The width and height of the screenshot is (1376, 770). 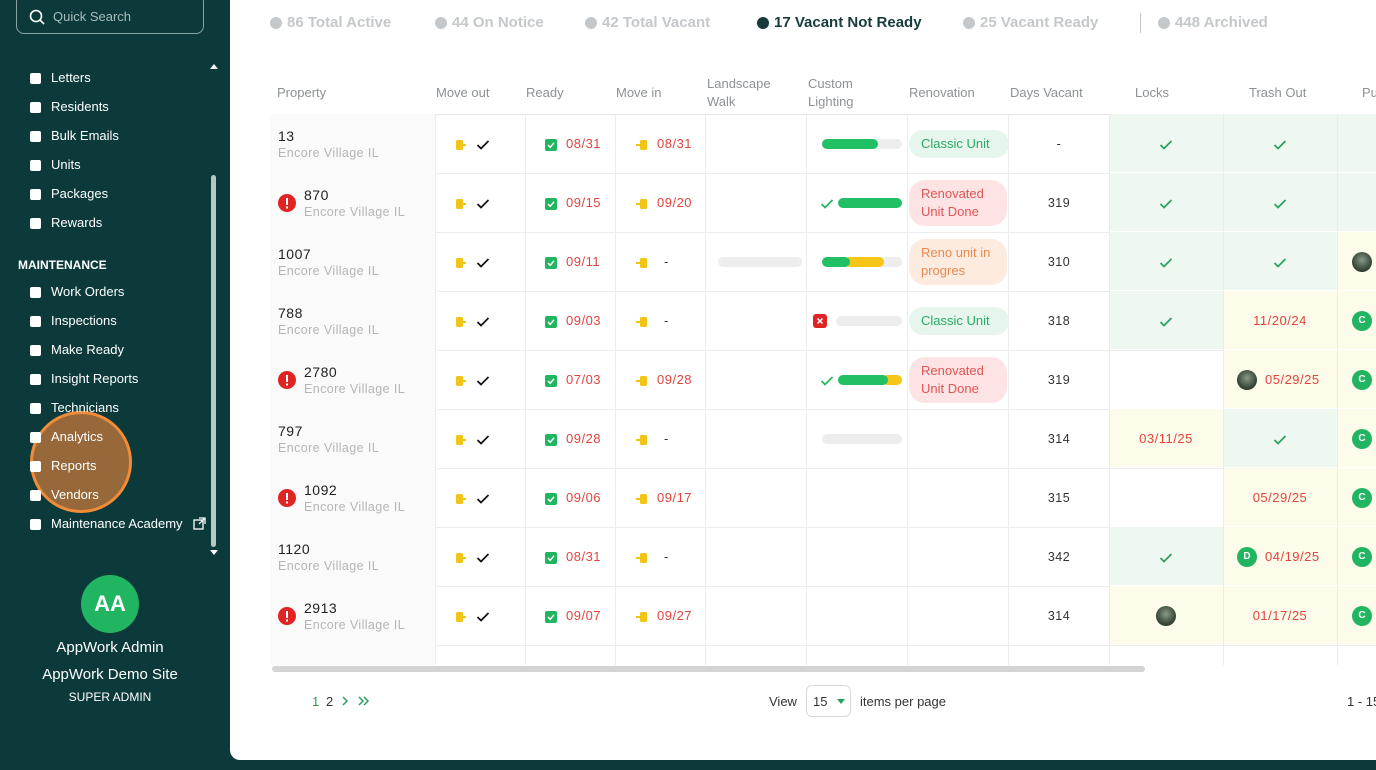 I want to click on menu-item: Units, so click(x=66, y=164).